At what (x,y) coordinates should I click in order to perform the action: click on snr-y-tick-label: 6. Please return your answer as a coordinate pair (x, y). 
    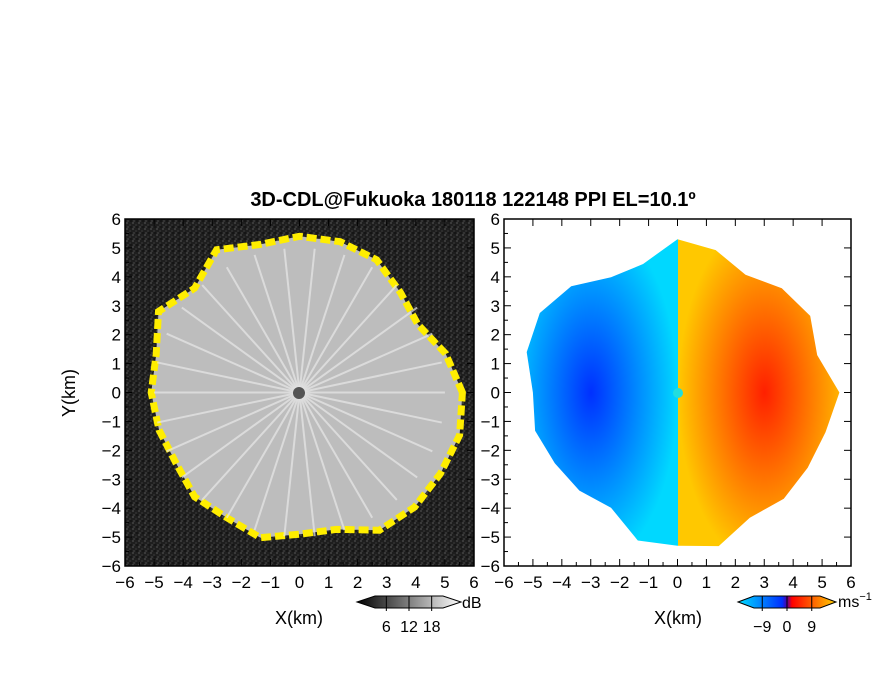
    Looking at the image, I should click on (116, 219).